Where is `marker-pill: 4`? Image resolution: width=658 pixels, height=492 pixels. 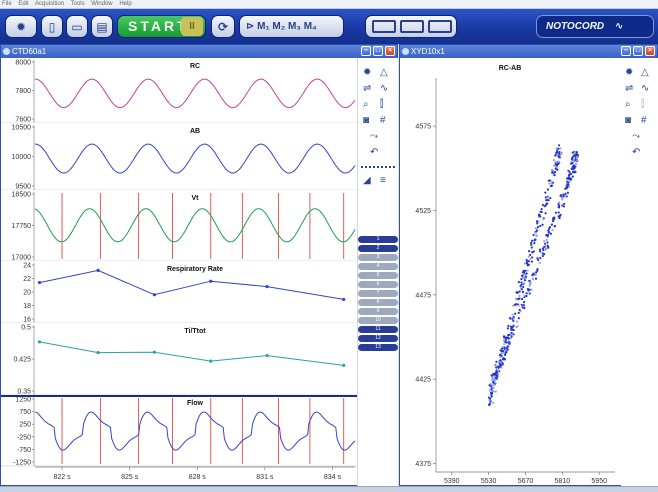
marker-pill: 4 is located at coordinates (378, 266).